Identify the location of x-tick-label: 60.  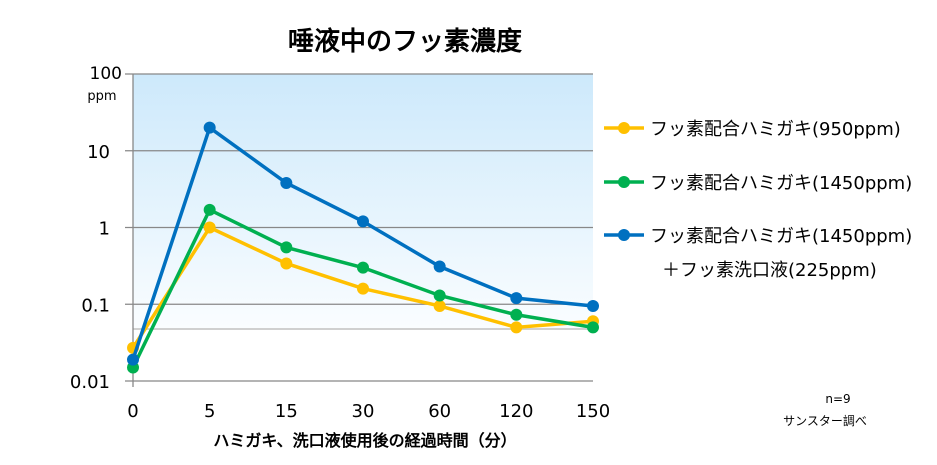
(439, 411).